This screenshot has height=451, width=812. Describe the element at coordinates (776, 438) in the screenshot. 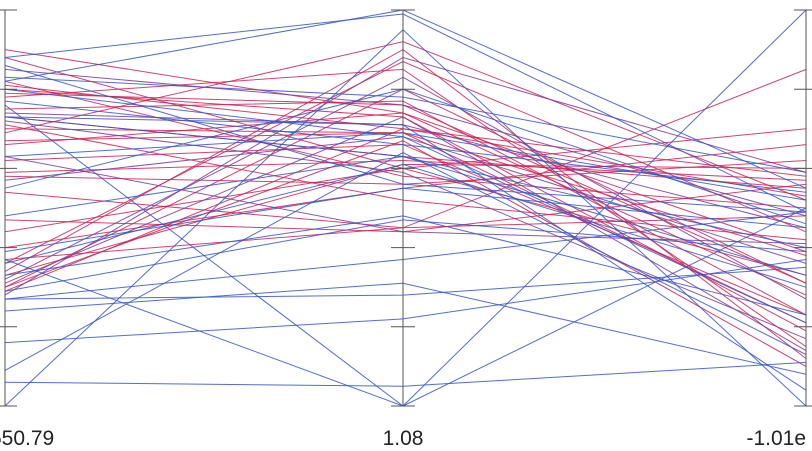

I see `axis-label: -1.01e` at that location.